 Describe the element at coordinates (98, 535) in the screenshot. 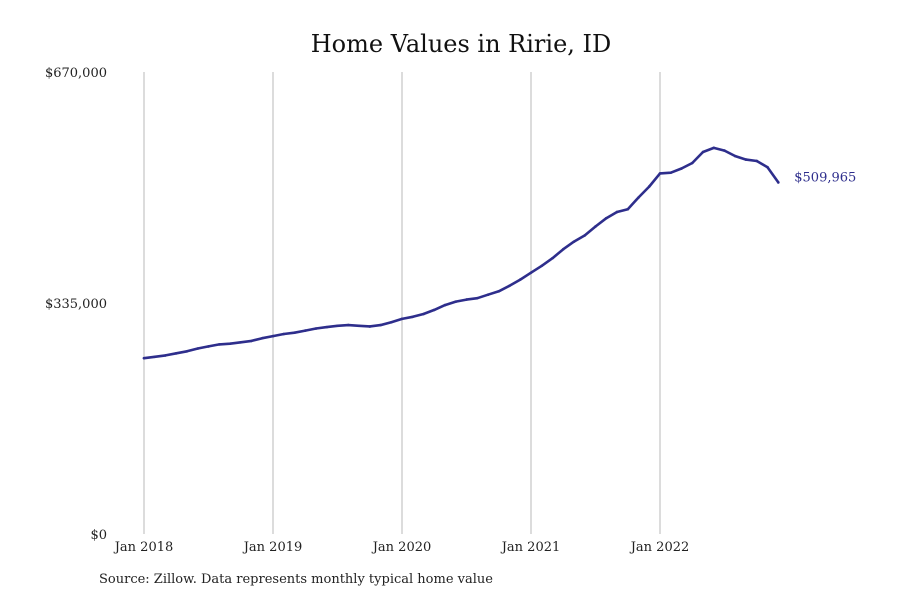

I see `y-tick-label: $0` at that location.